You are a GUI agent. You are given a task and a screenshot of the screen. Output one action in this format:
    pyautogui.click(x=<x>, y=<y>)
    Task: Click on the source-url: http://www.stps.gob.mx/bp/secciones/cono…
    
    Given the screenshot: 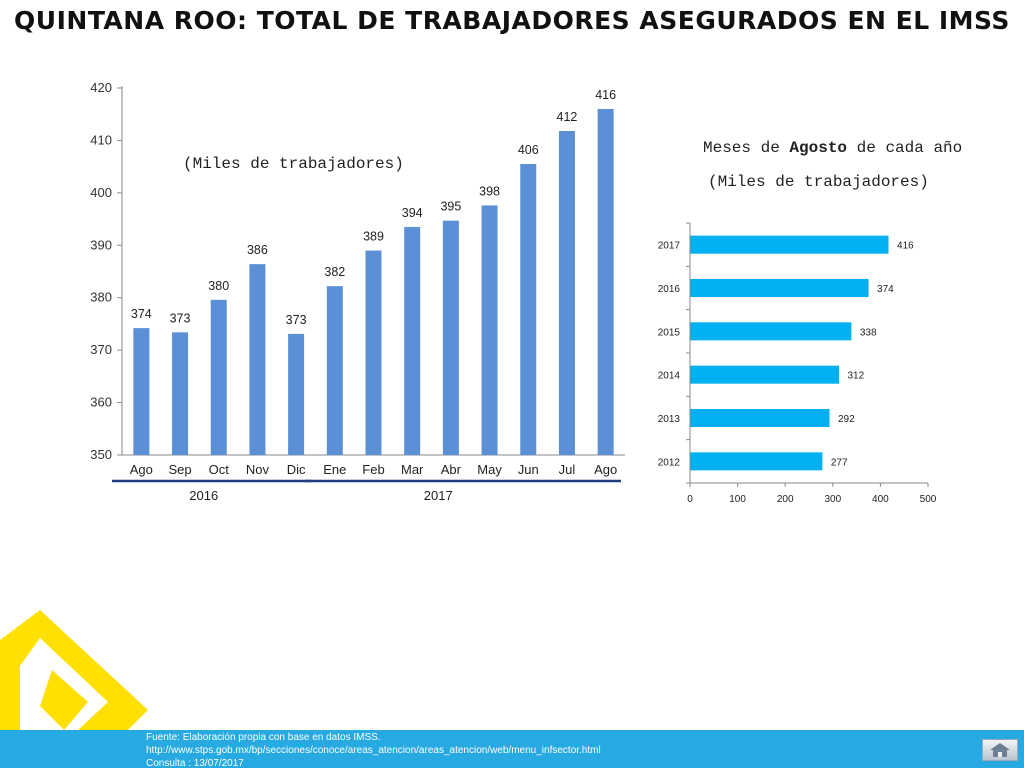 What is the action you would take?
    pyautogui.click(x=373, y=750)
    